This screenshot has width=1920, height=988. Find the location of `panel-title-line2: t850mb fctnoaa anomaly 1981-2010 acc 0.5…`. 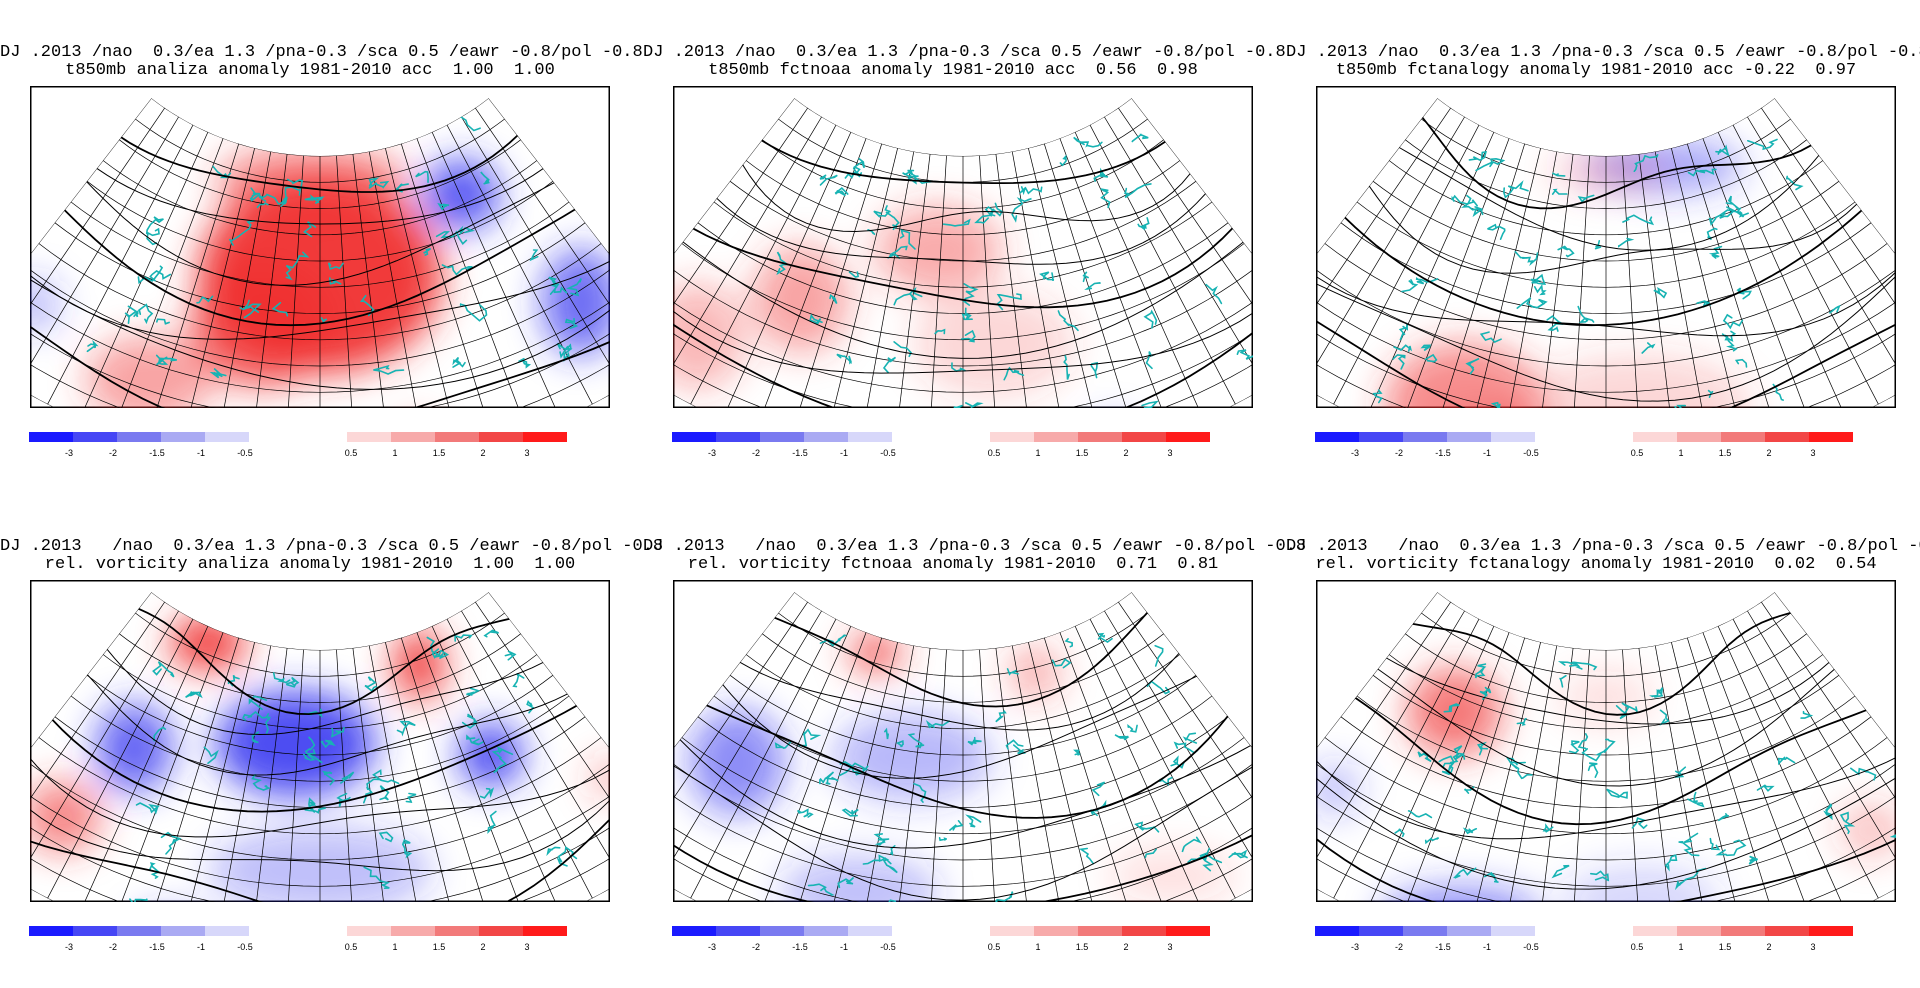

panel-title-line2: t850mb fctnoaa anomaly 1981-2010 acc 0.5… is located at coordinates (953, 70).